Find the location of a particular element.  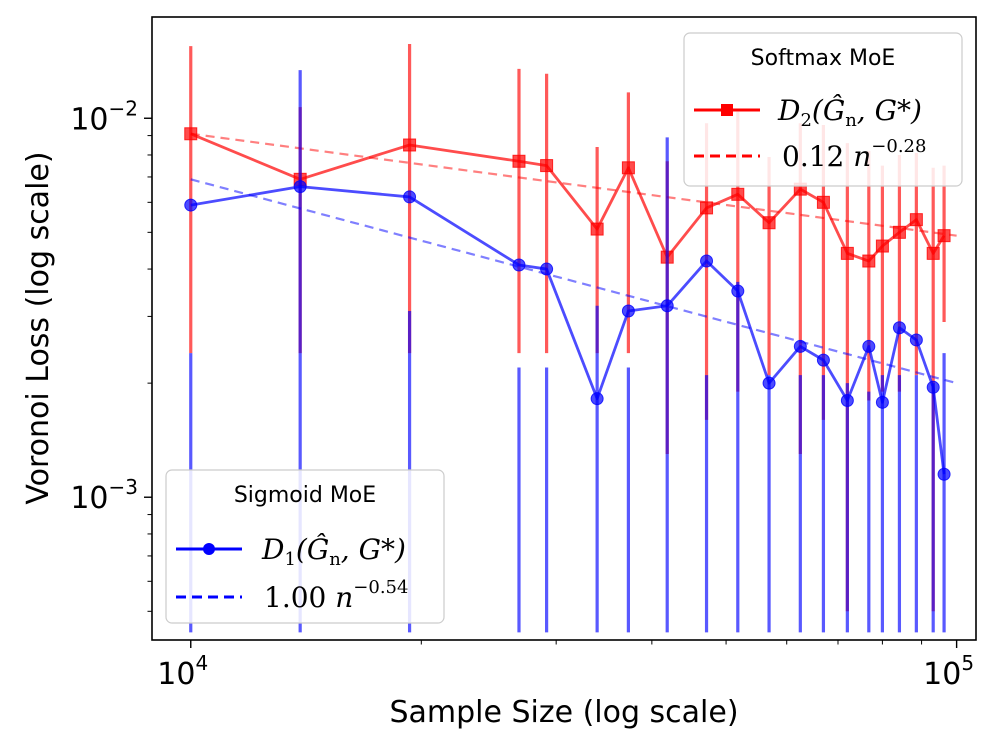

legend-softmax: Softmax MoE D2(Ĝn, G*) 0.12 n−0.28 is located at coordinates (823, 109).